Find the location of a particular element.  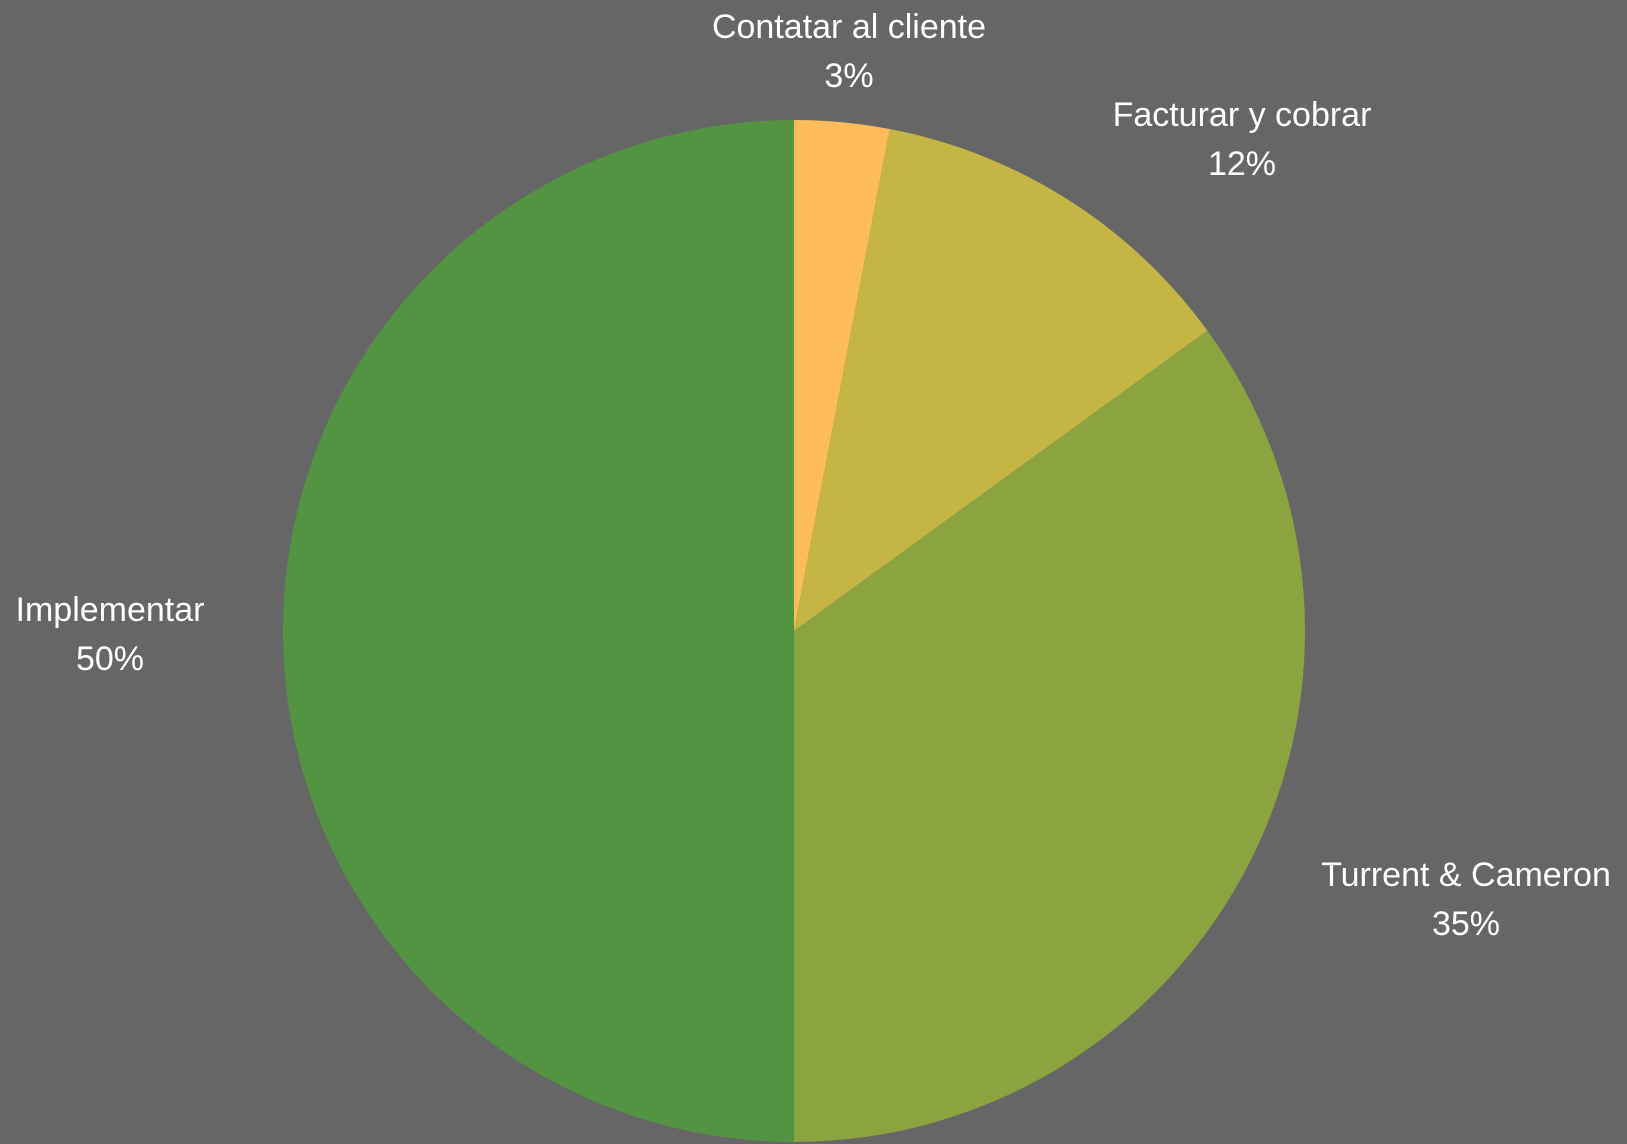

slice-label-percent: 12% is located at coordinates (1242, 164).